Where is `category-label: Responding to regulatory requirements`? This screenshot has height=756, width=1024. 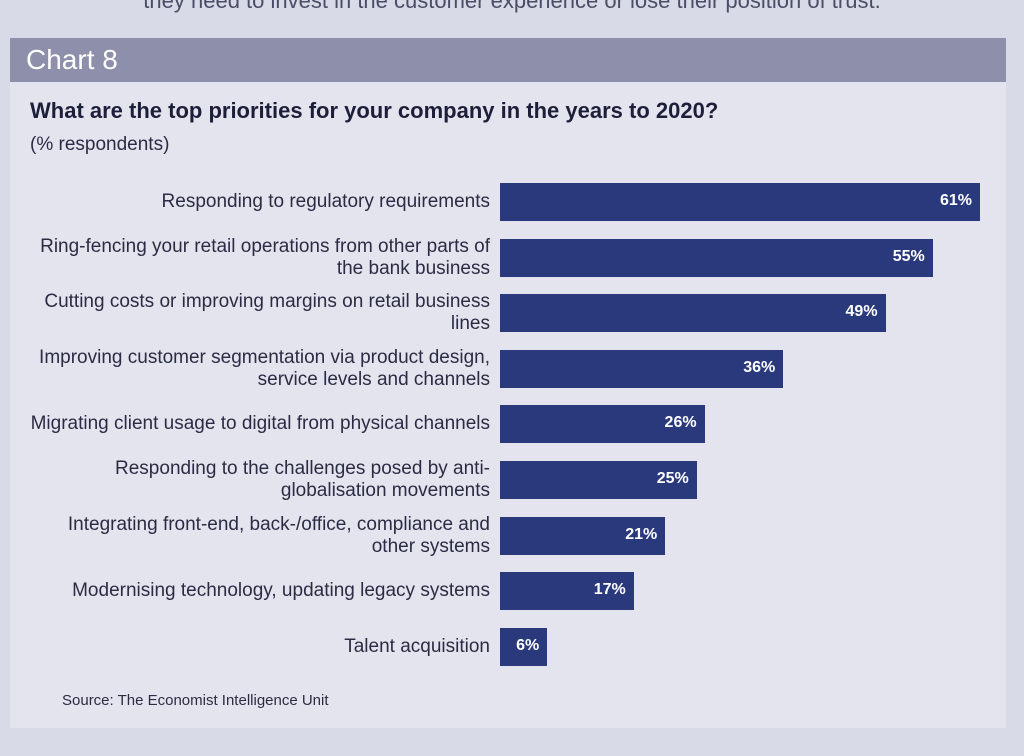
category-label: Responding to regulatory requirements is located at coordinates (325, 201).